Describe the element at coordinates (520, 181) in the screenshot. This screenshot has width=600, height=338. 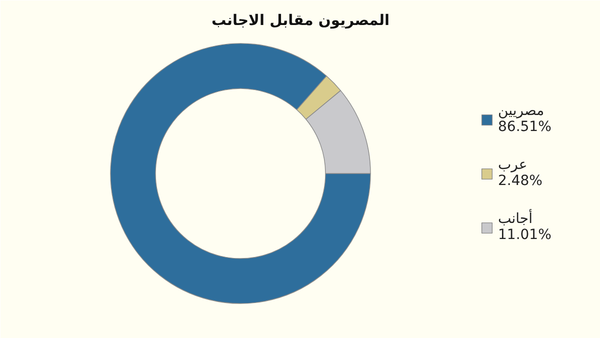
I see `data-label: 2.48%` at that location.